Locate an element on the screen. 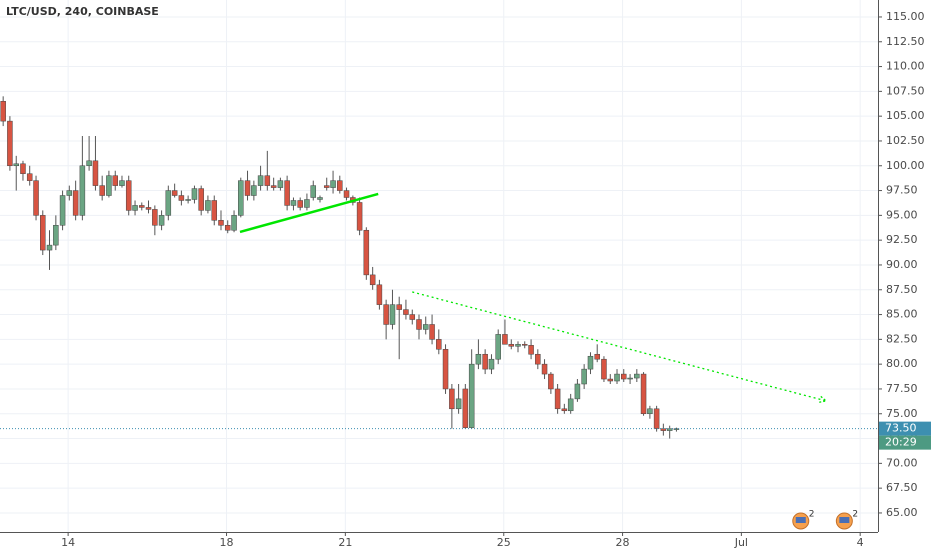  countdown-box is located at coordinates (905, 442).